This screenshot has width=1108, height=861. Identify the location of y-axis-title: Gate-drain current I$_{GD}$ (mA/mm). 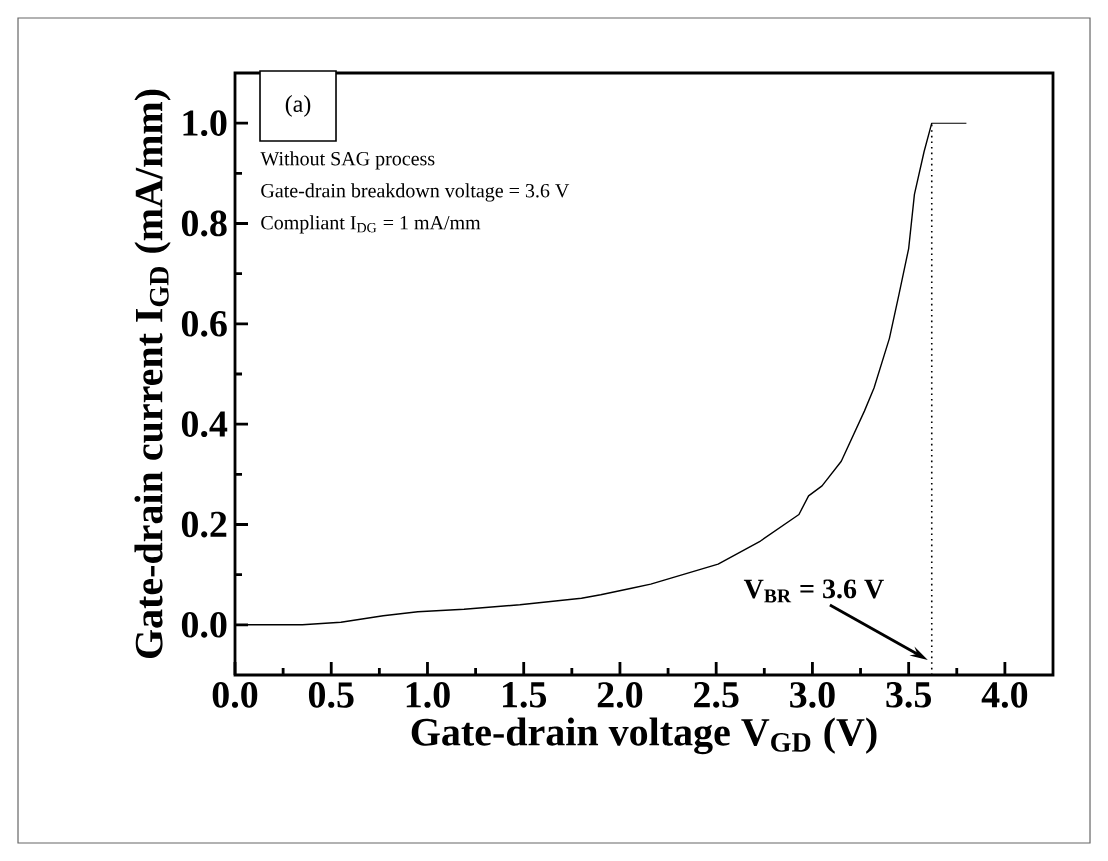
(152, 374).